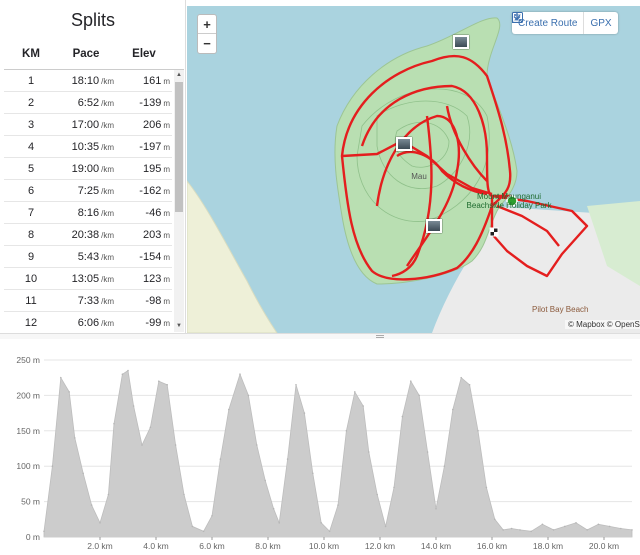 This screenshot has width=640, height=555. I want to click on x-tick-label: 4.0 km, so click(156, 546).